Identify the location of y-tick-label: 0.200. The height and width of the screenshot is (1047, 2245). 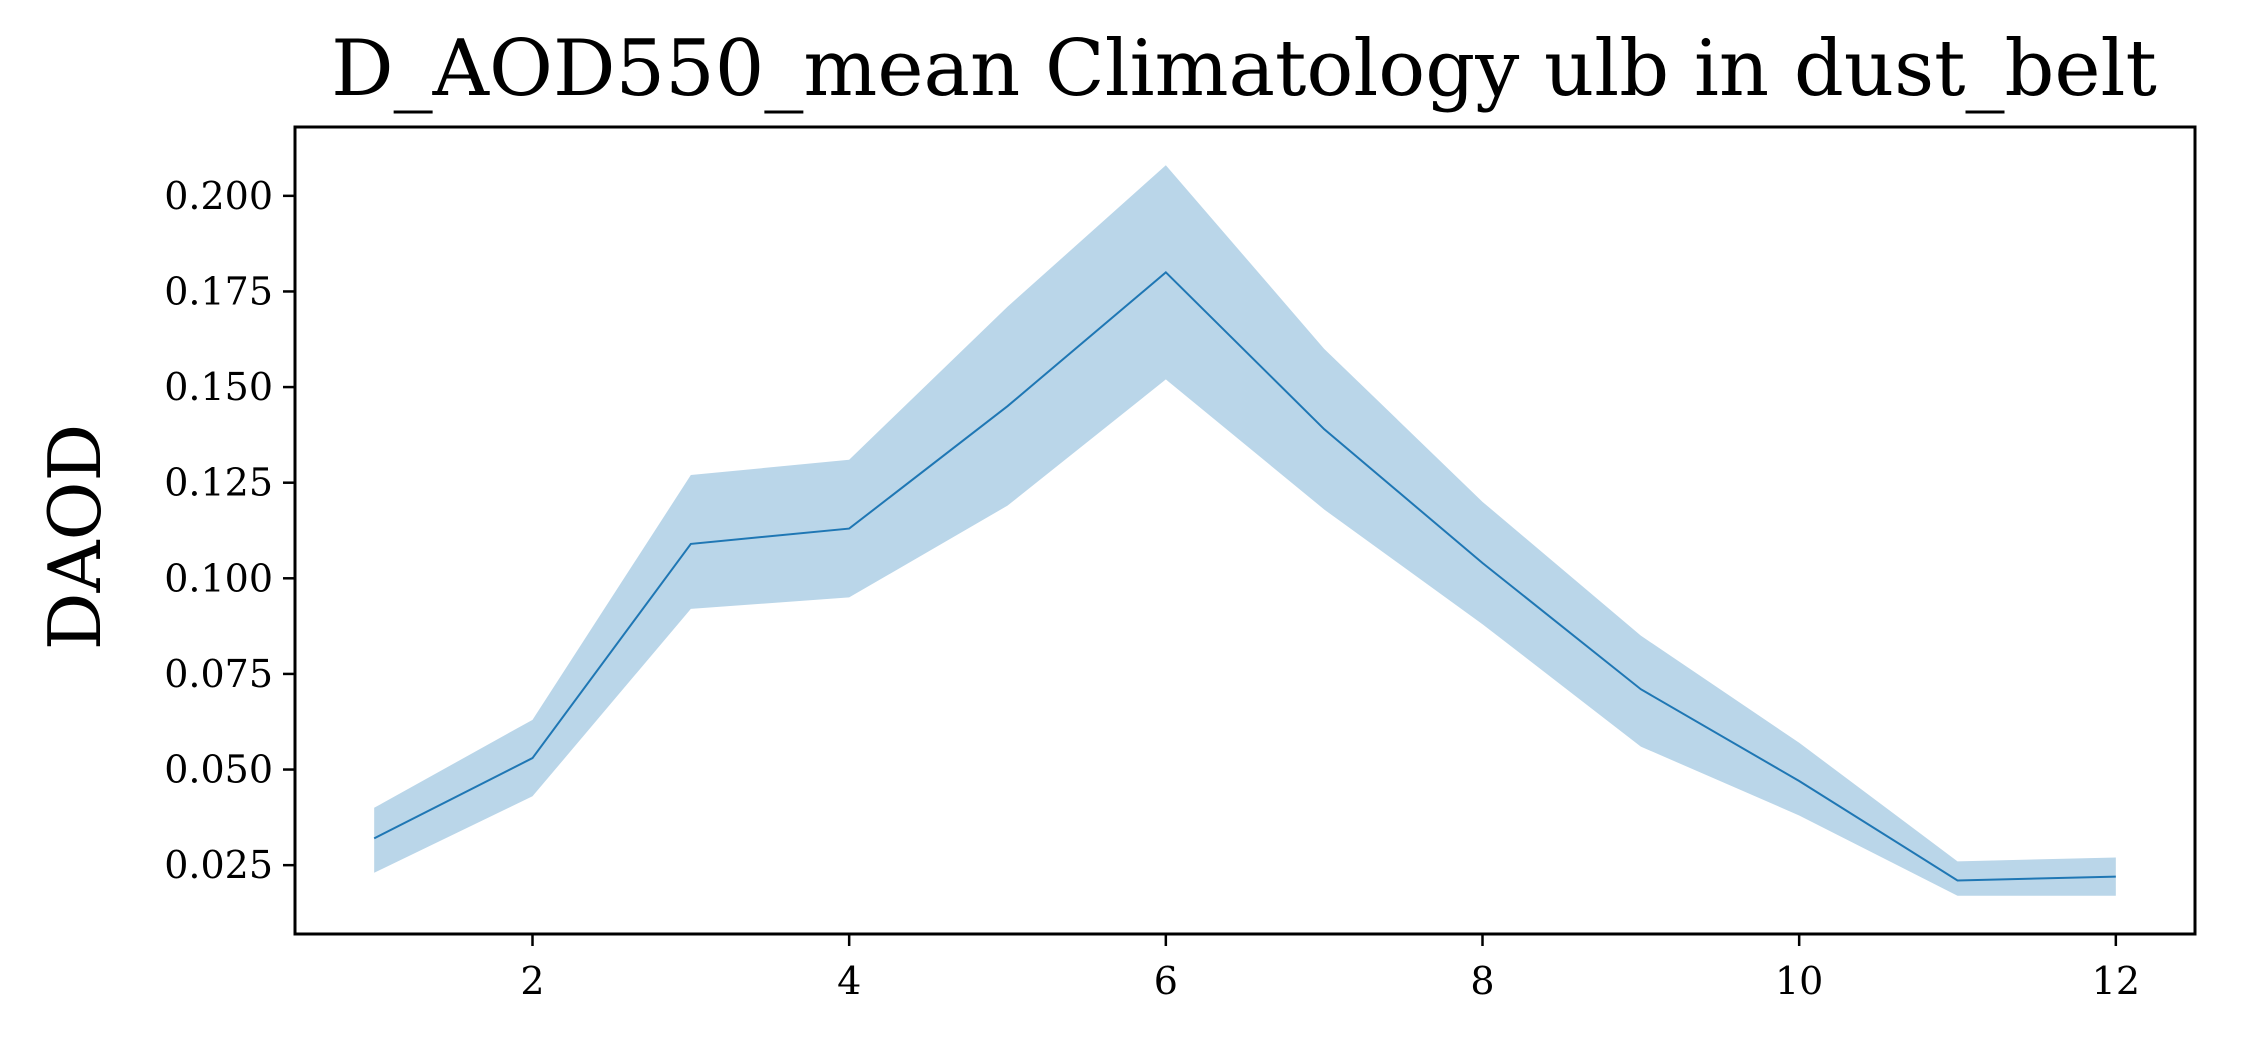
(218, 196).